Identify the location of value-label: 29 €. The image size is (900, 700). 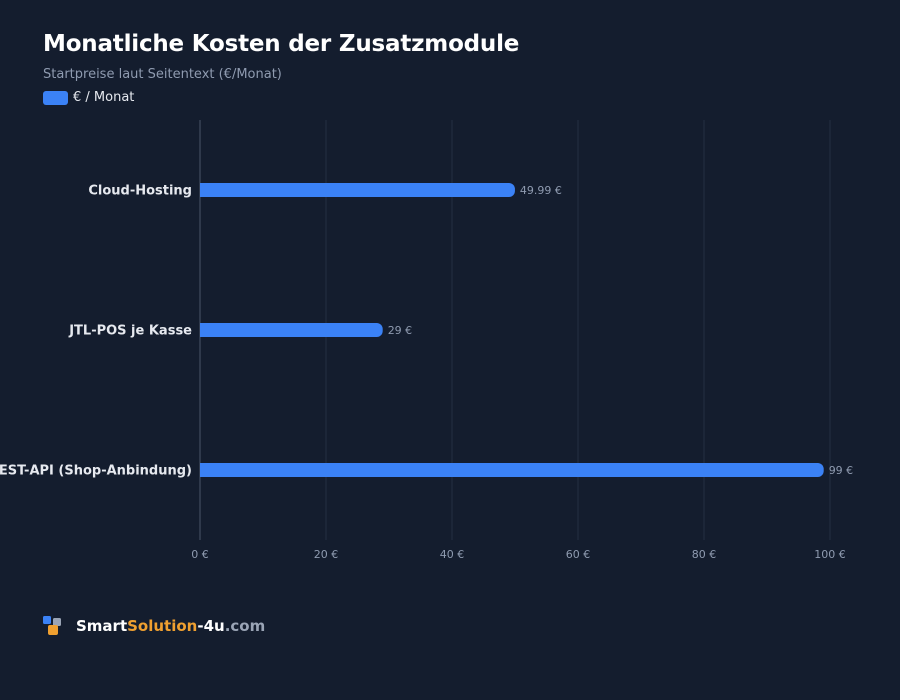
(400, 330).